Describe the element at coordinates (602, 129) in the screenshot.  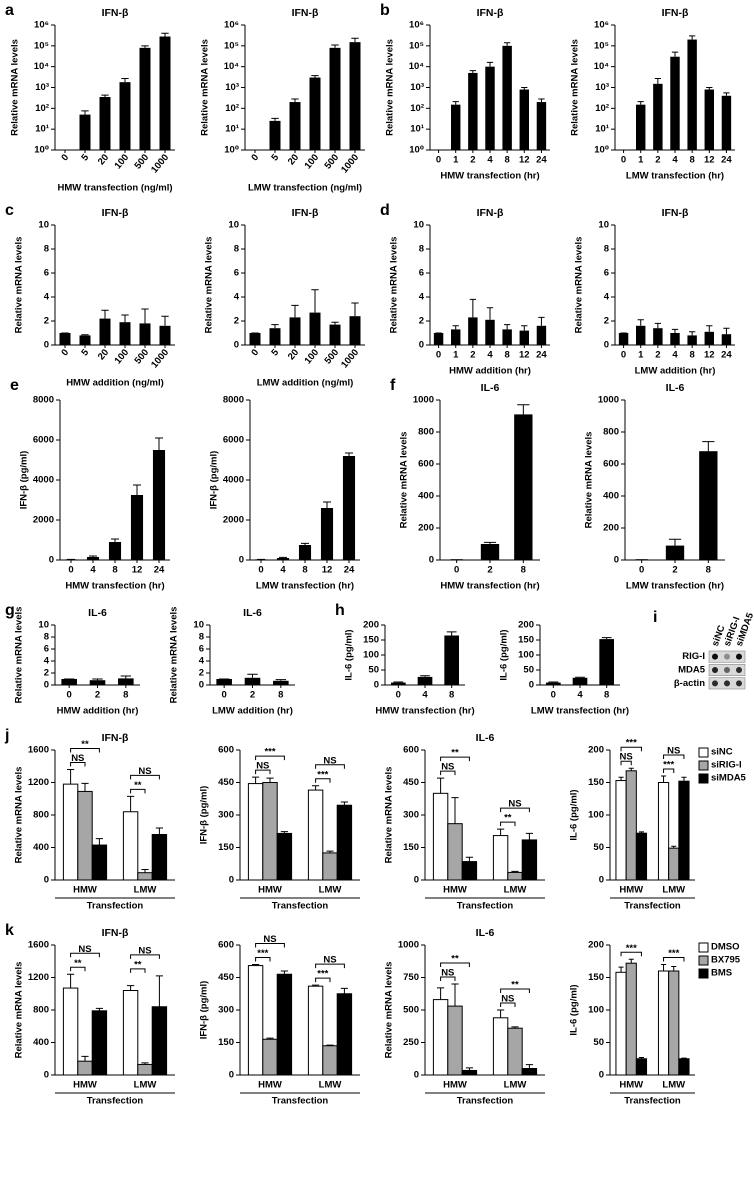
I see `y-tick-label: 10¹` at that location.